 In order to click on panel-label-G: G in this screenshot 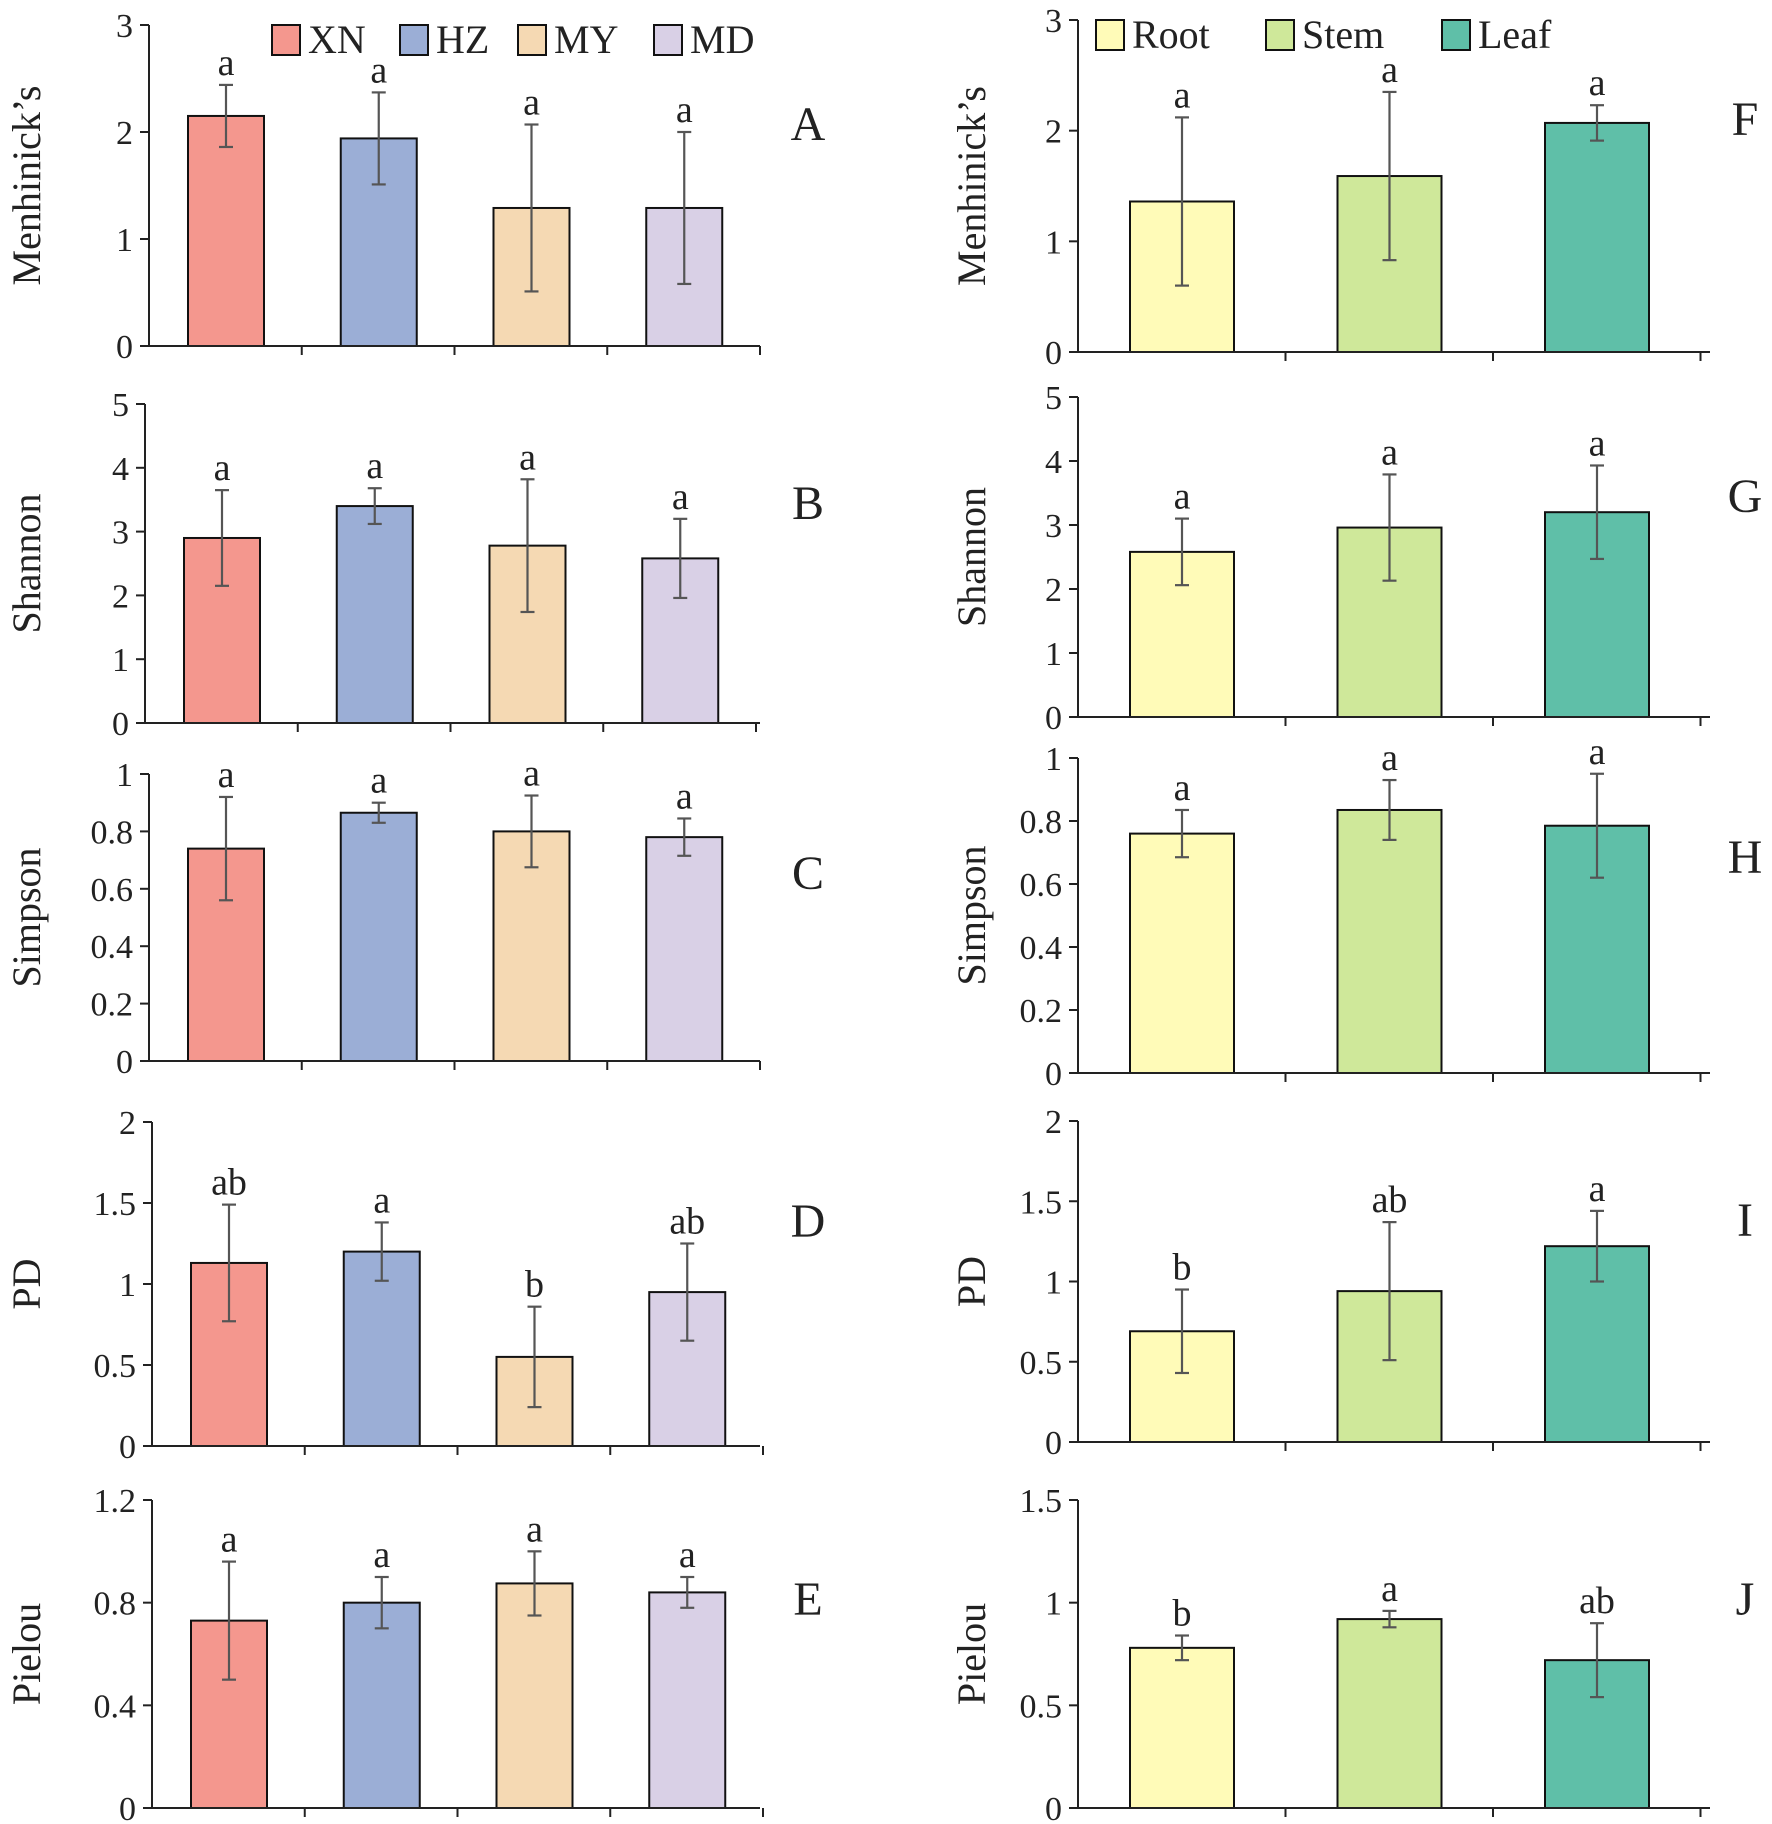, I will do `click(1745, 496)`.